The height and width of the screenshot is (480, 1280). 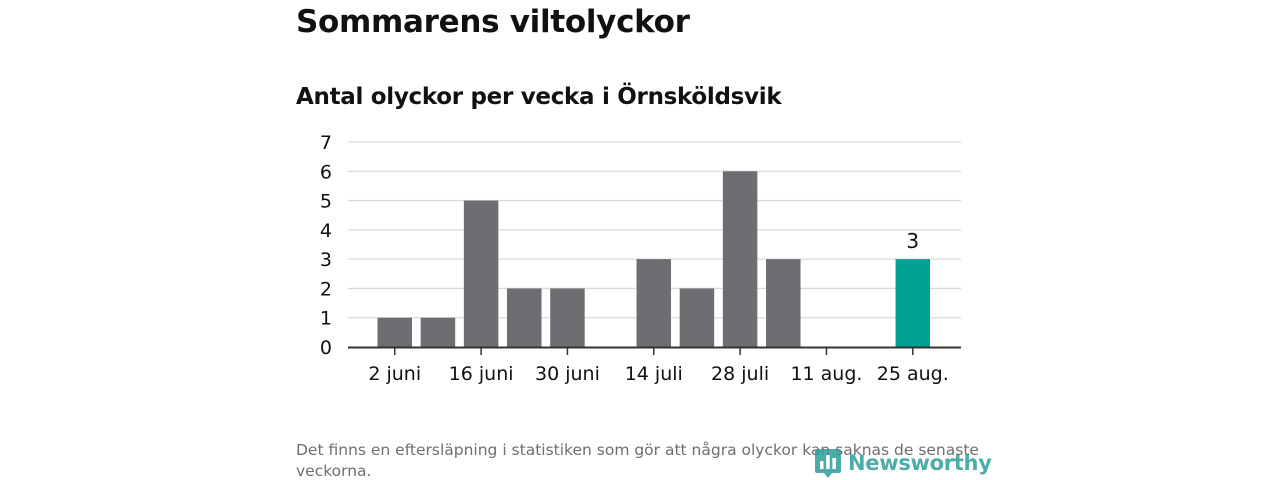 I want to click on data-labels: 3, so click(x=912, y=241).